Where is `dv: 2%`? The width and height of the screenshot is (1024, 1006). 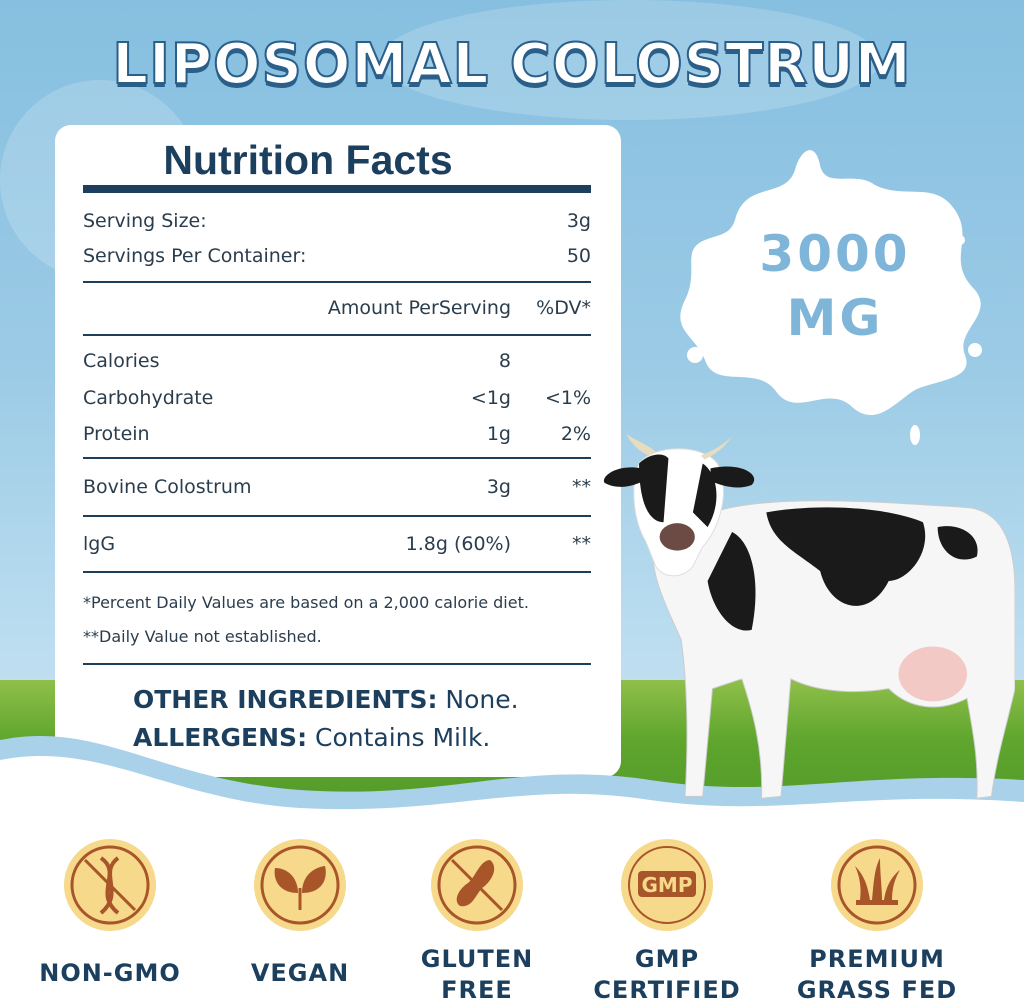 dv: 2% is located at coordinates (575, 434).